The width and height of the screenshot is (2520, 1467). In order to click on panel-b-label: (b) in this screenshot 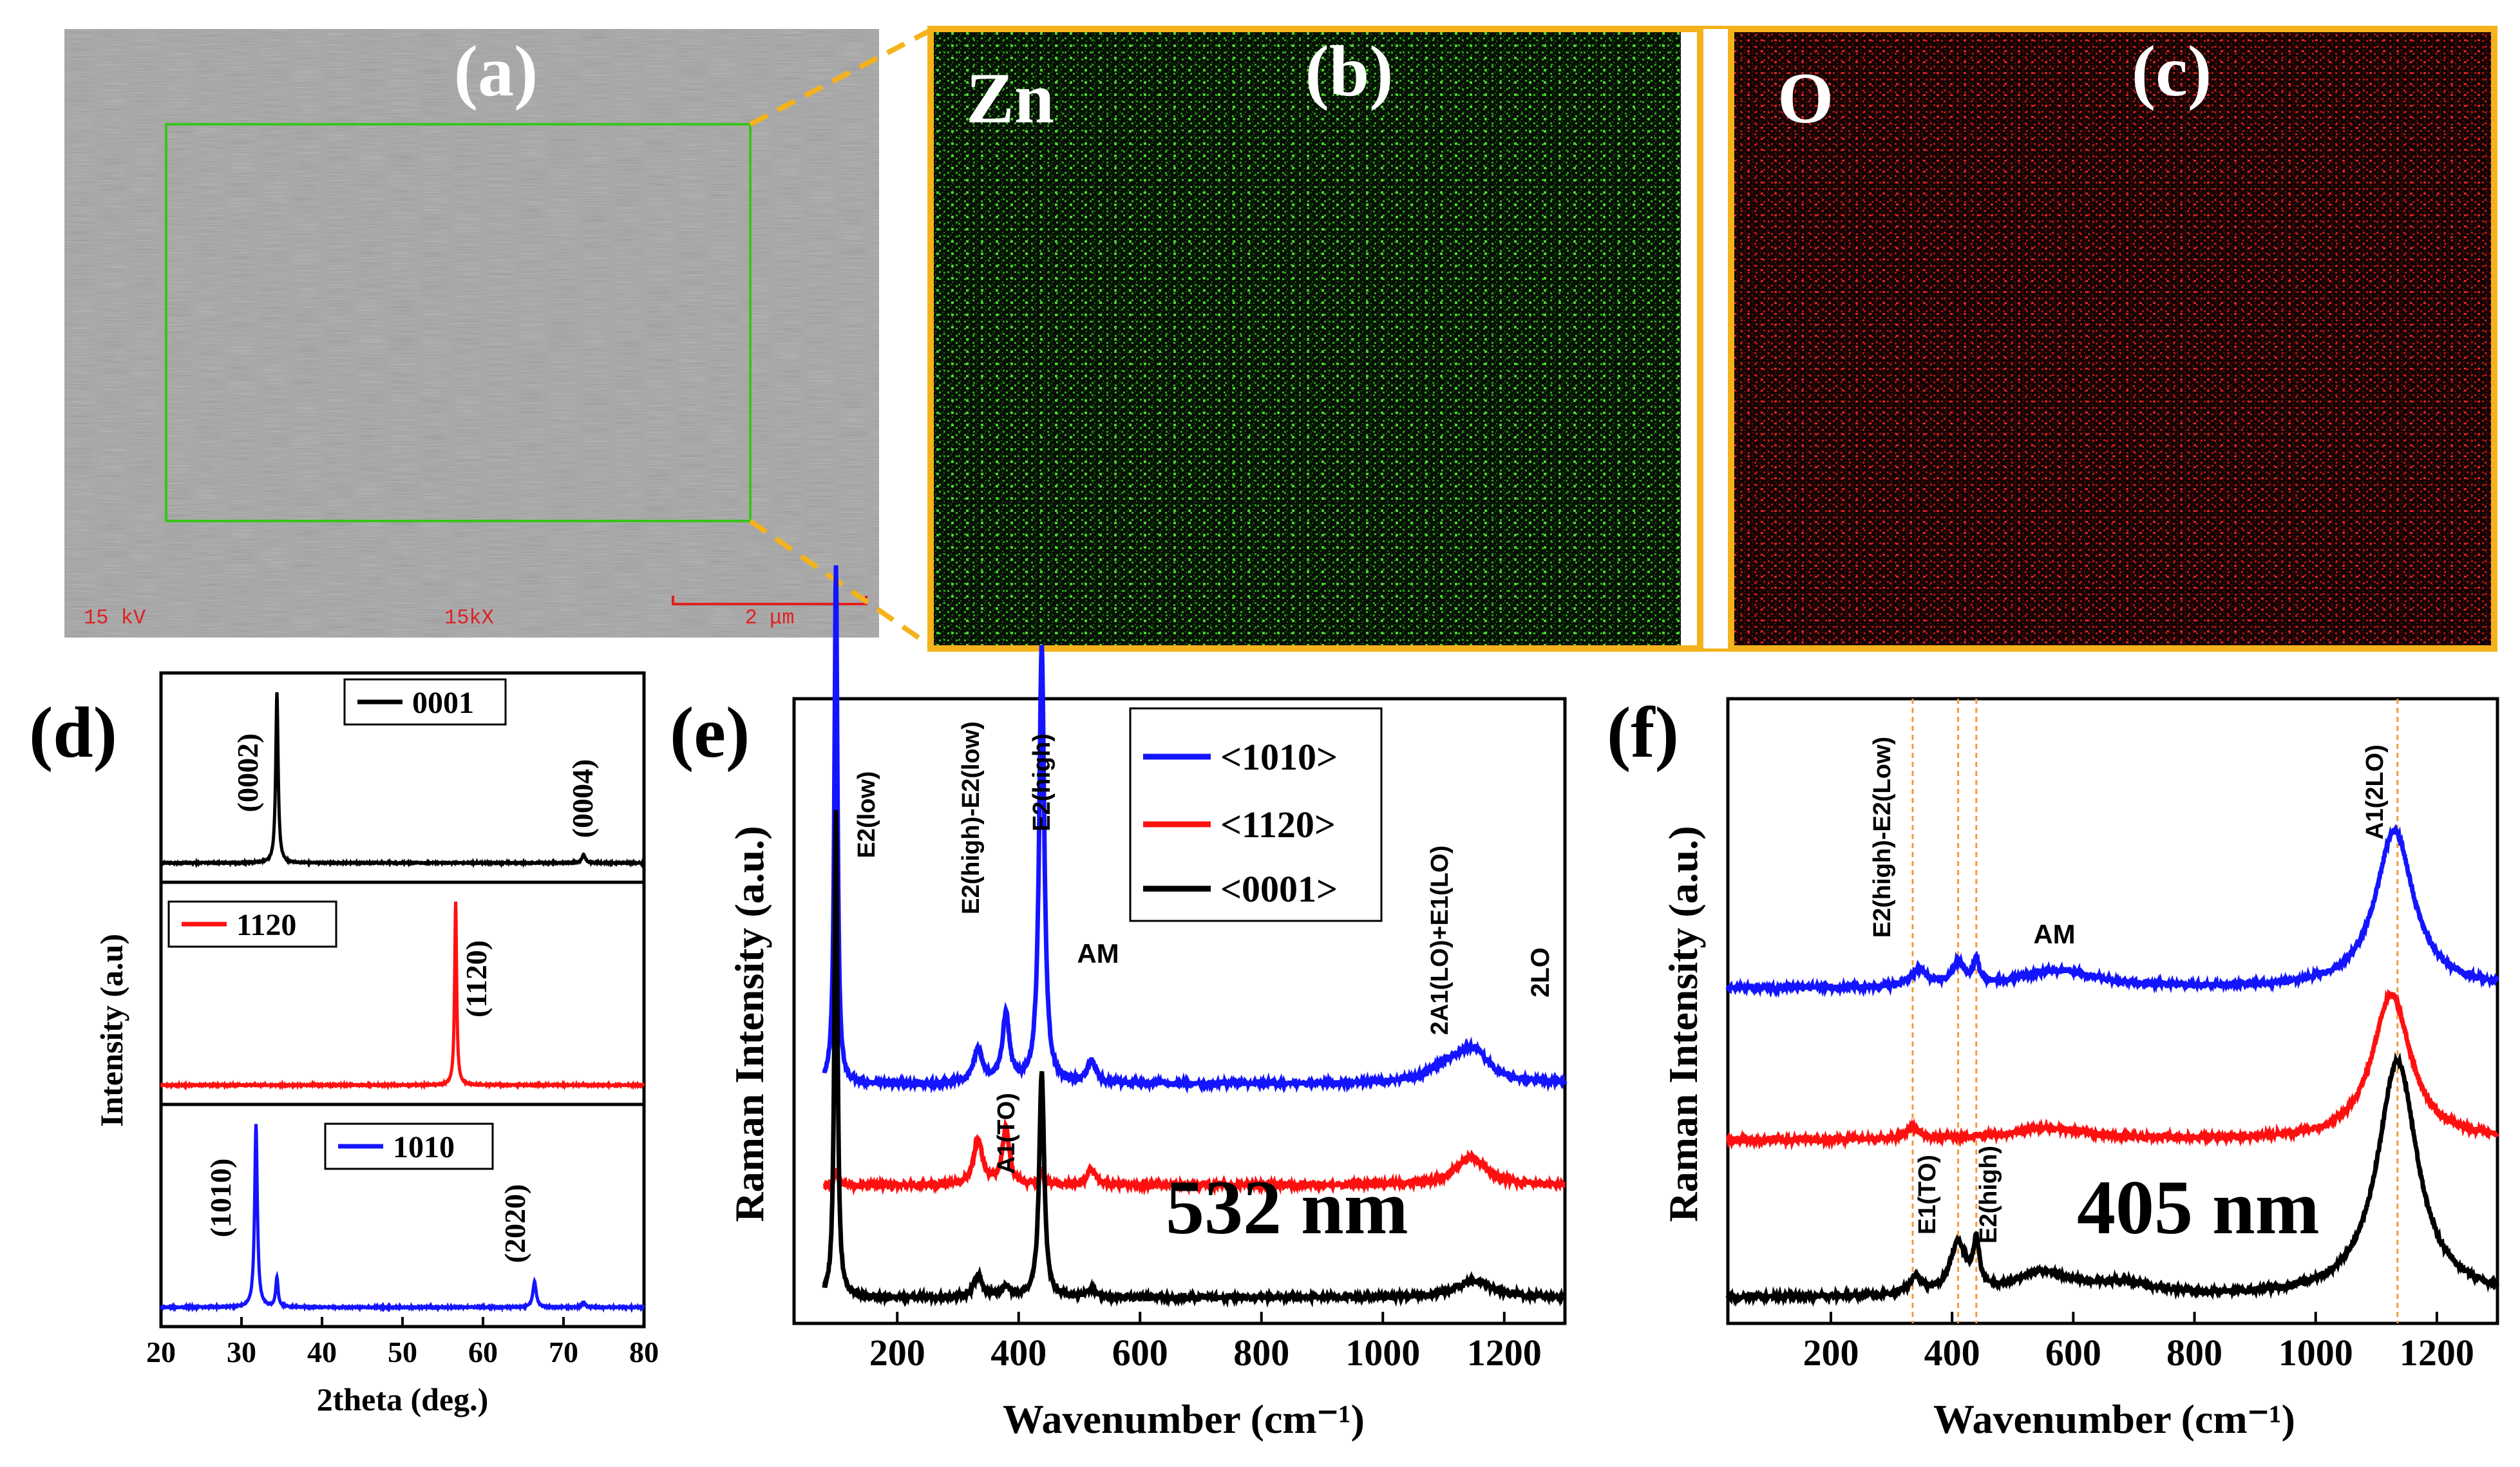, I will do `click(1349, 71)`.